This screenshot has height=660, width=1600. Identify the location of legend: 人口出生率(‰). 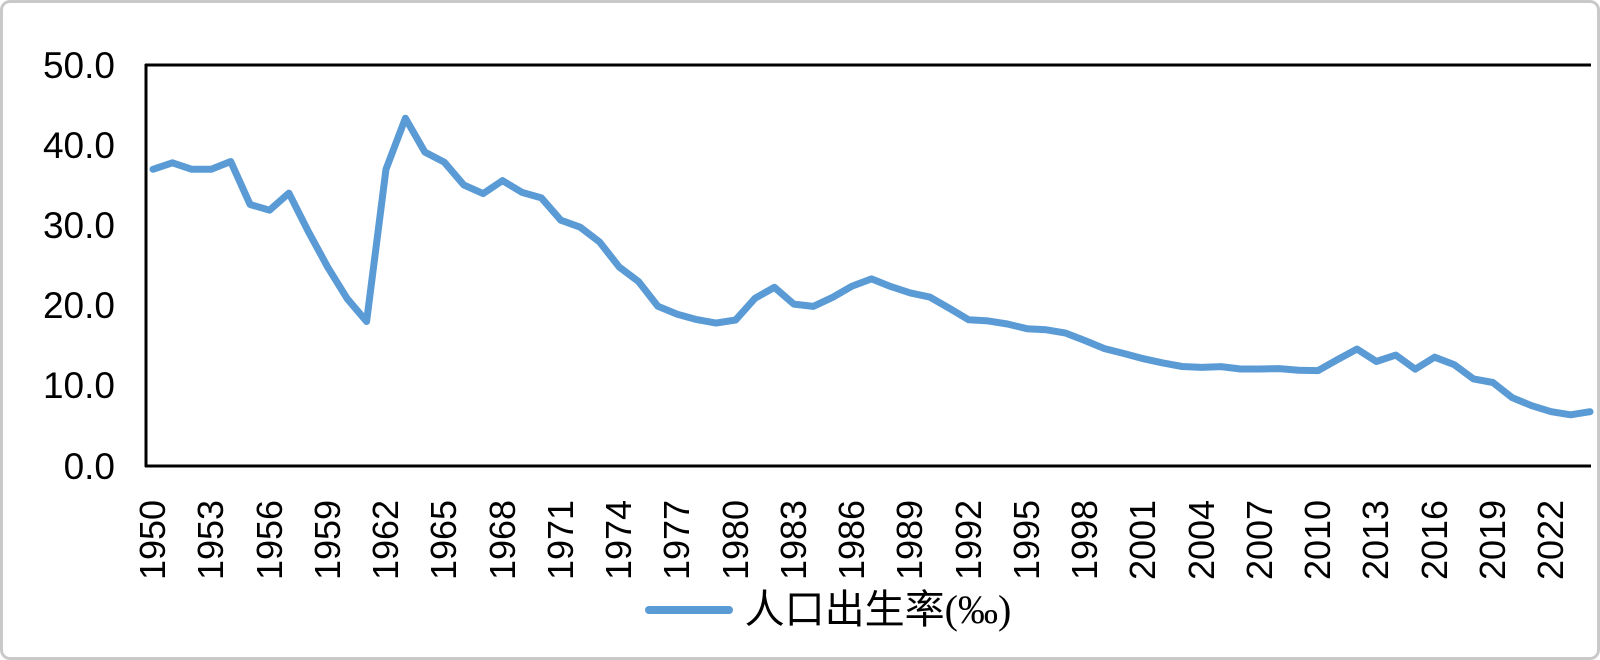
(814, 610).